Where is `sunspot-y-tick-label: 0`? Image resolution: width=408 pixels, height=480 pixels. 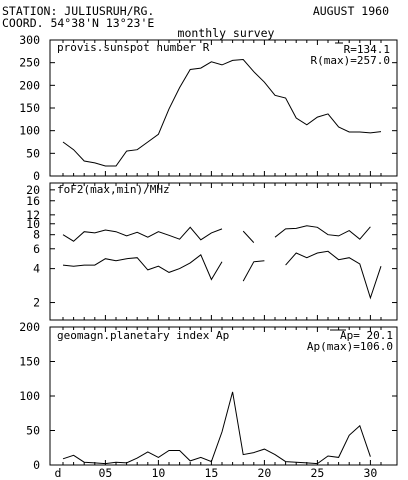
sunspot-y-tick-label: 0 is located at coordinates (36, 176).